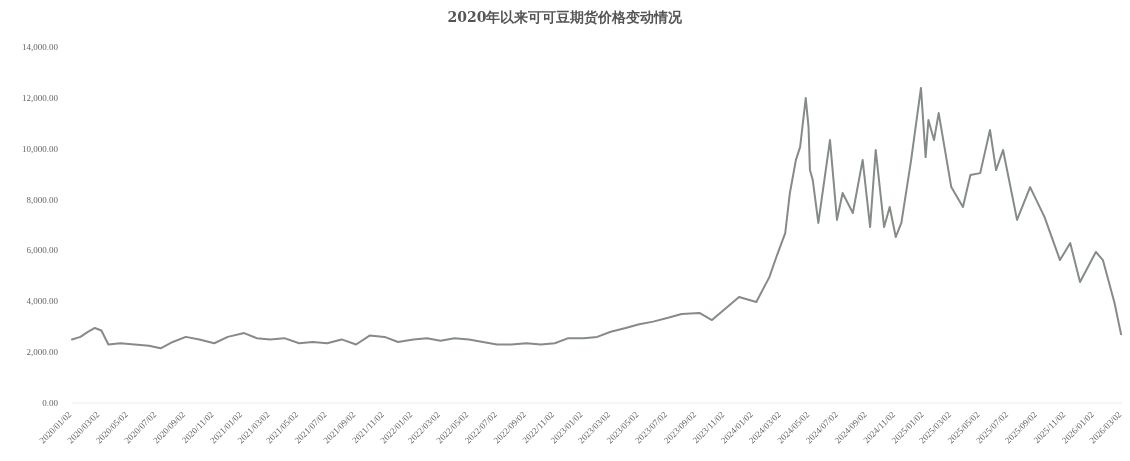  Describe the element at coordinates (42, 352) in the screenshot. I see `y-tick-label: 2,000.00` at that location.